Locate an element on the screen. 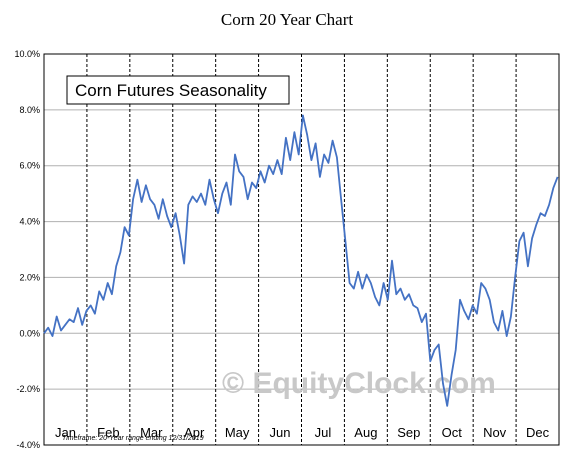  legend-label: Corn Futures Seasonality is located at coordinates (171, 90).